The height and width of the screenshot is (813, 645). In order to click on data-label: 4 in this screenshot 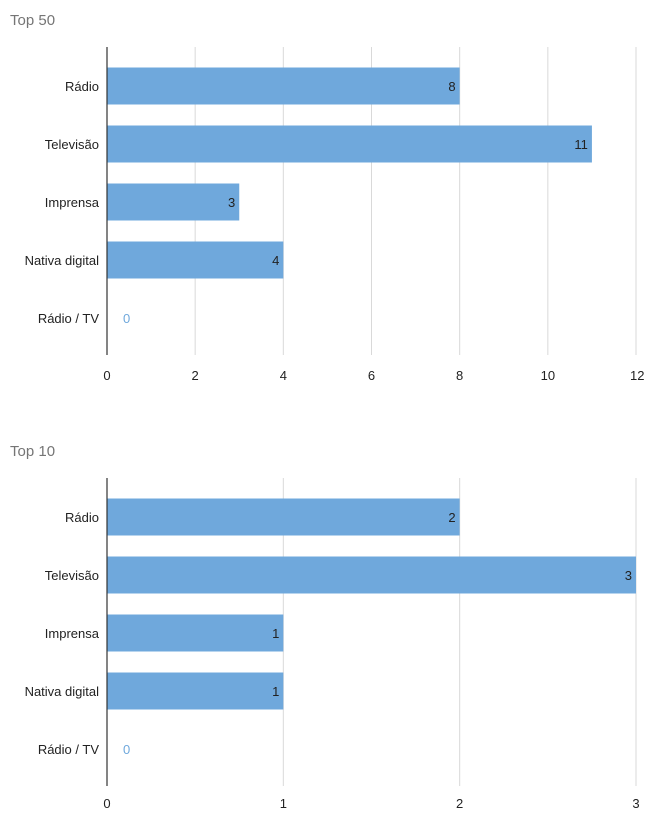, I will do `click(275, 260)`.